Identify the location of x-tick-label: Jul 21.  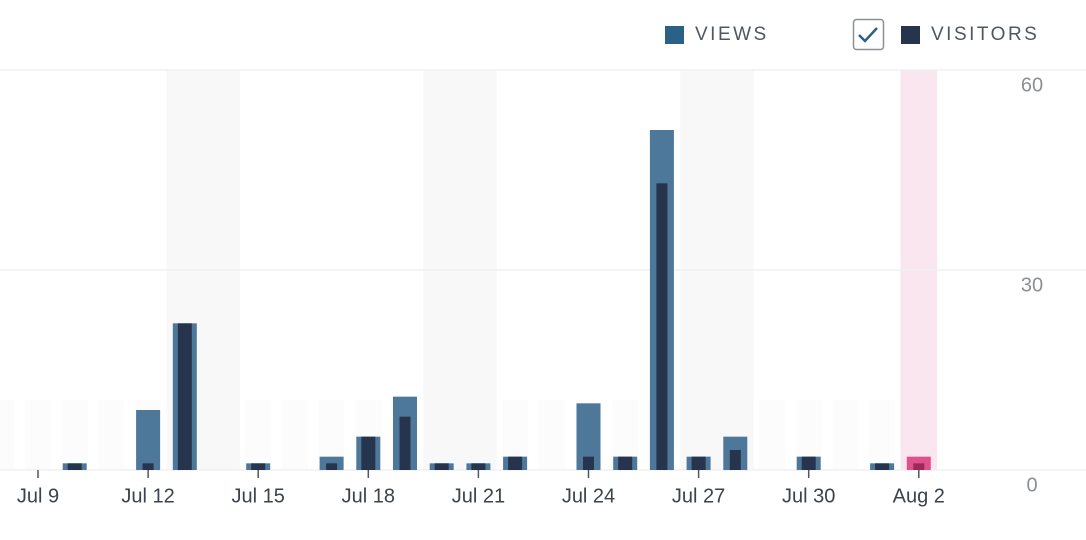
(478, 496).